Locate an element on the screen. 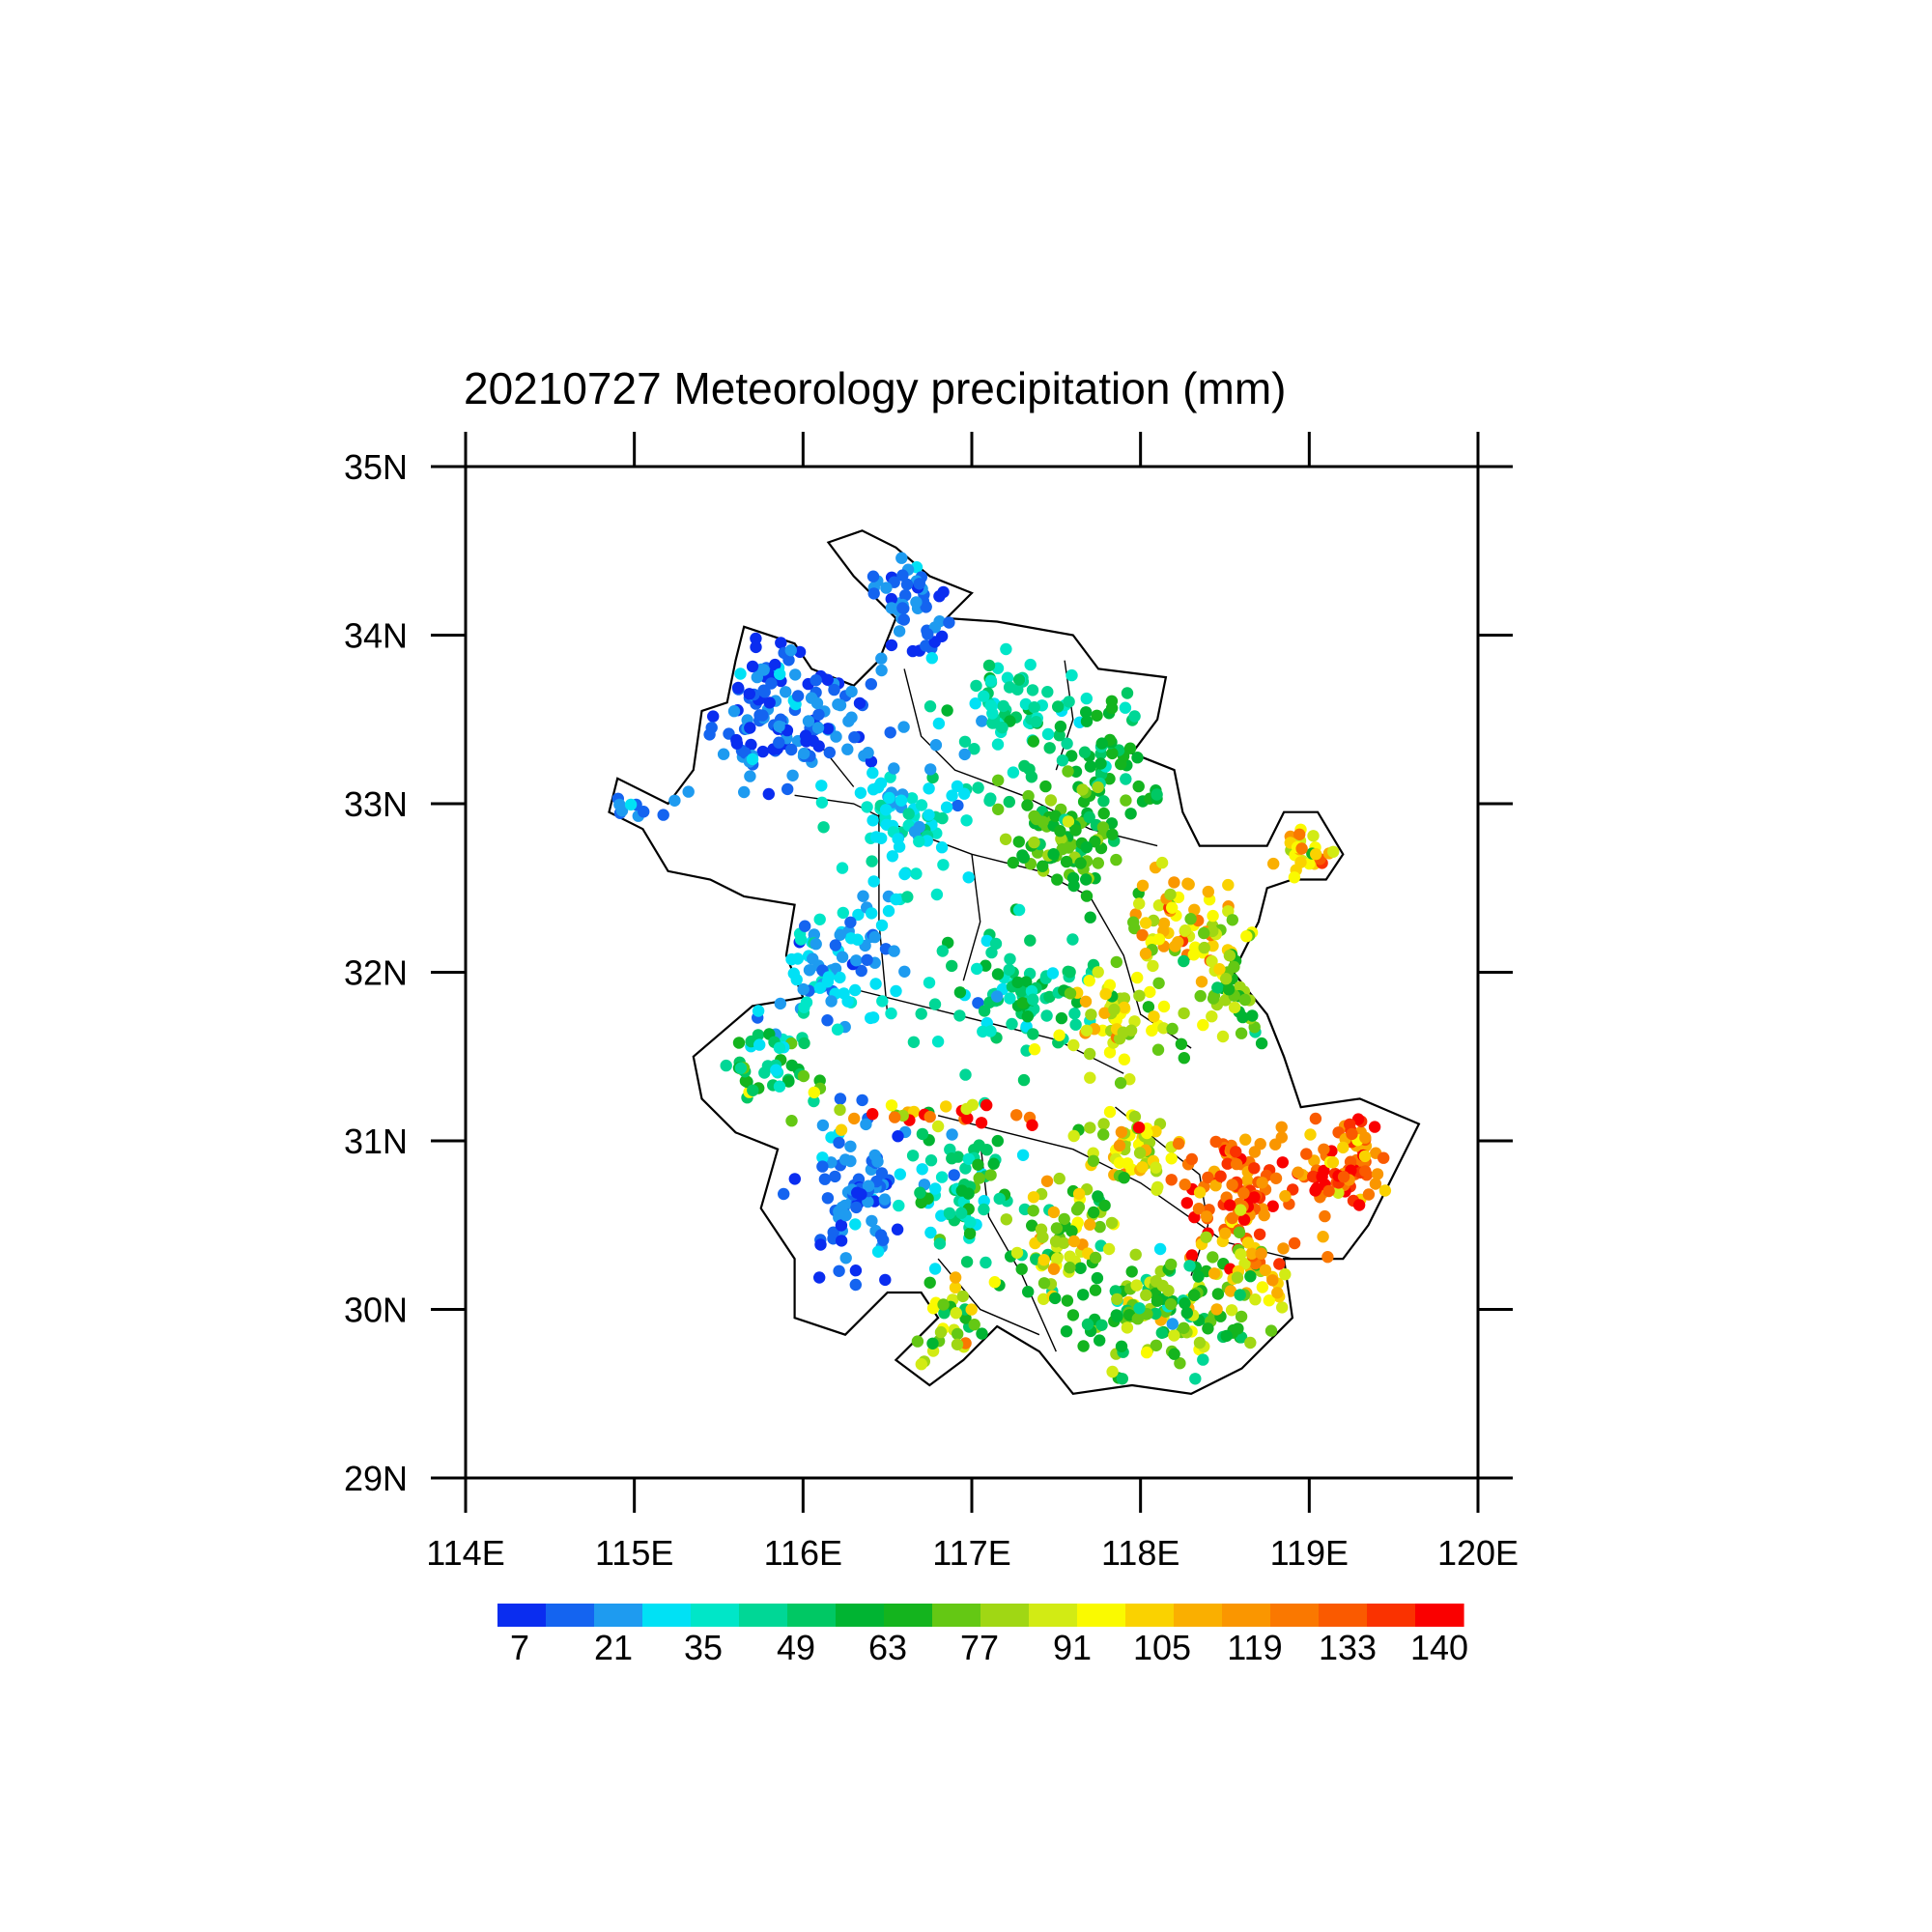  colorbar-label: 21 is located at coordinates (613, 1647).